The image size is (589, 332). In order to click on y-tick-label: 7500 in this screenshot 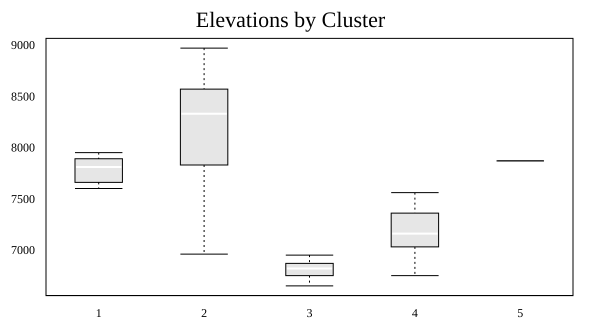, I will do `click(23, 199)`.